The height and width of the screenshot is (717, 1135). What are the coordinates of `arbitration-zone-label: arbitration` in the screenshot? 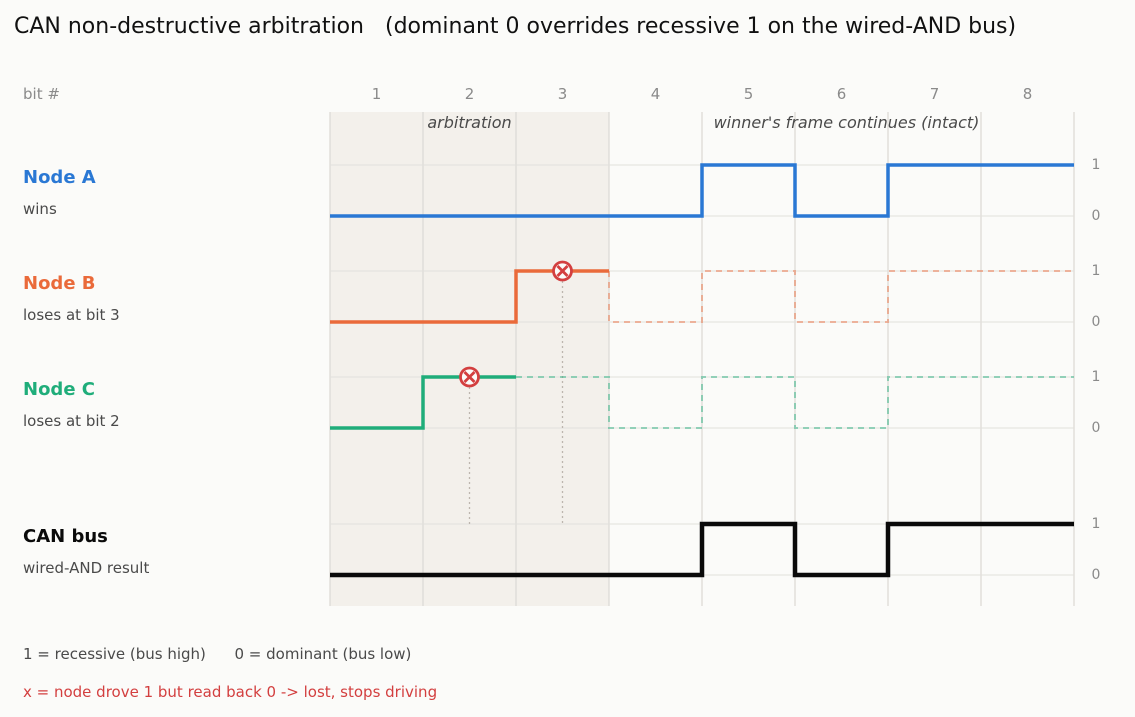 It's located at (469, 122).